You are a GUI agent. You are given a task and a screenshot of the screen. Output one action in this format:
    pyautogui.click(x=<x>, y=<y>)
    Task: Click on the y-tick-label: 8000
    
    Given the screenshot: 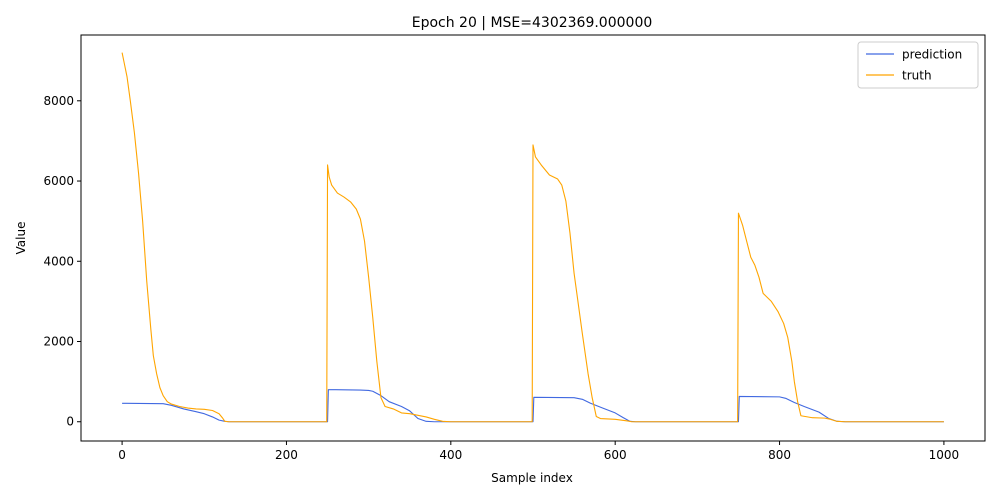 What is the action you would take?
    pyautogui.click(x=58, y=101)
    